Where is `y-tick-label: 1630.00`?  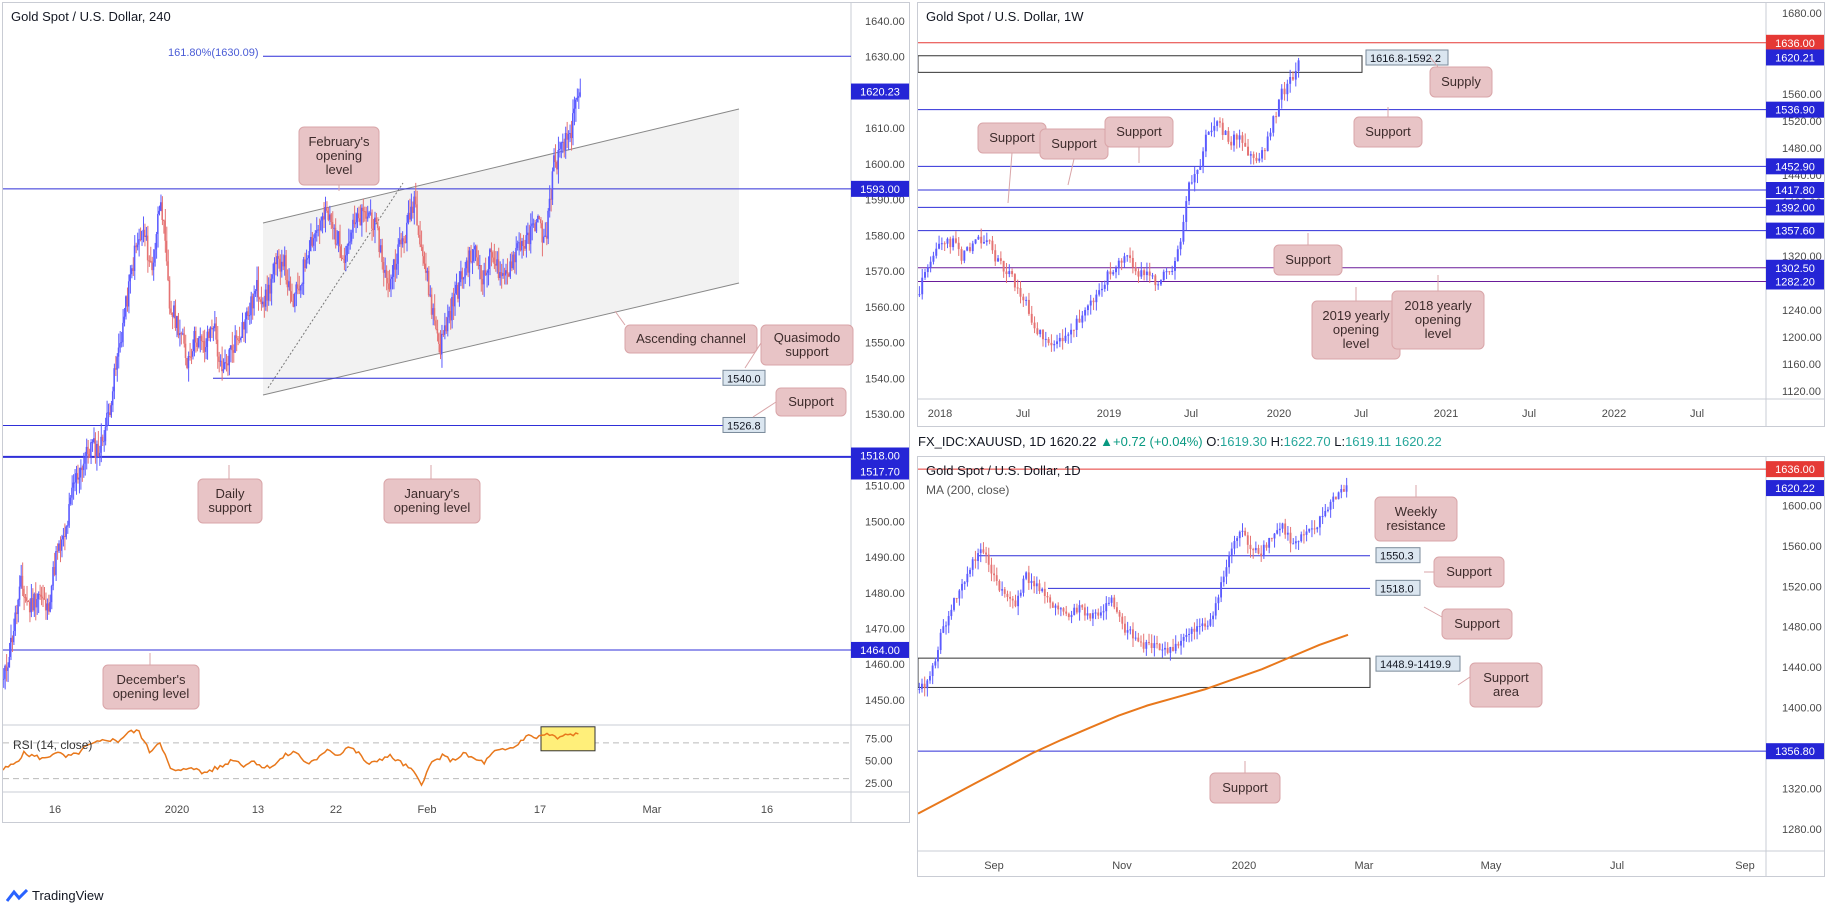
y-tick-label: 1630.00 is located at coordinates (885, 58).